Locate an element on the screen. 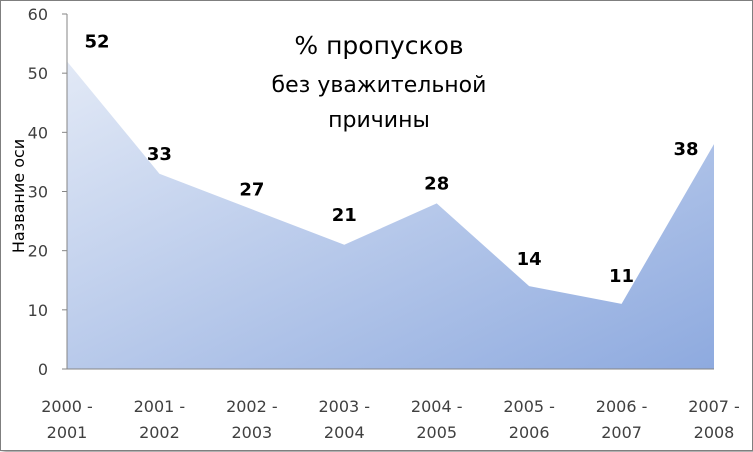  x-tick-label: 2000 -2001 is located at coordinates (67, 419).